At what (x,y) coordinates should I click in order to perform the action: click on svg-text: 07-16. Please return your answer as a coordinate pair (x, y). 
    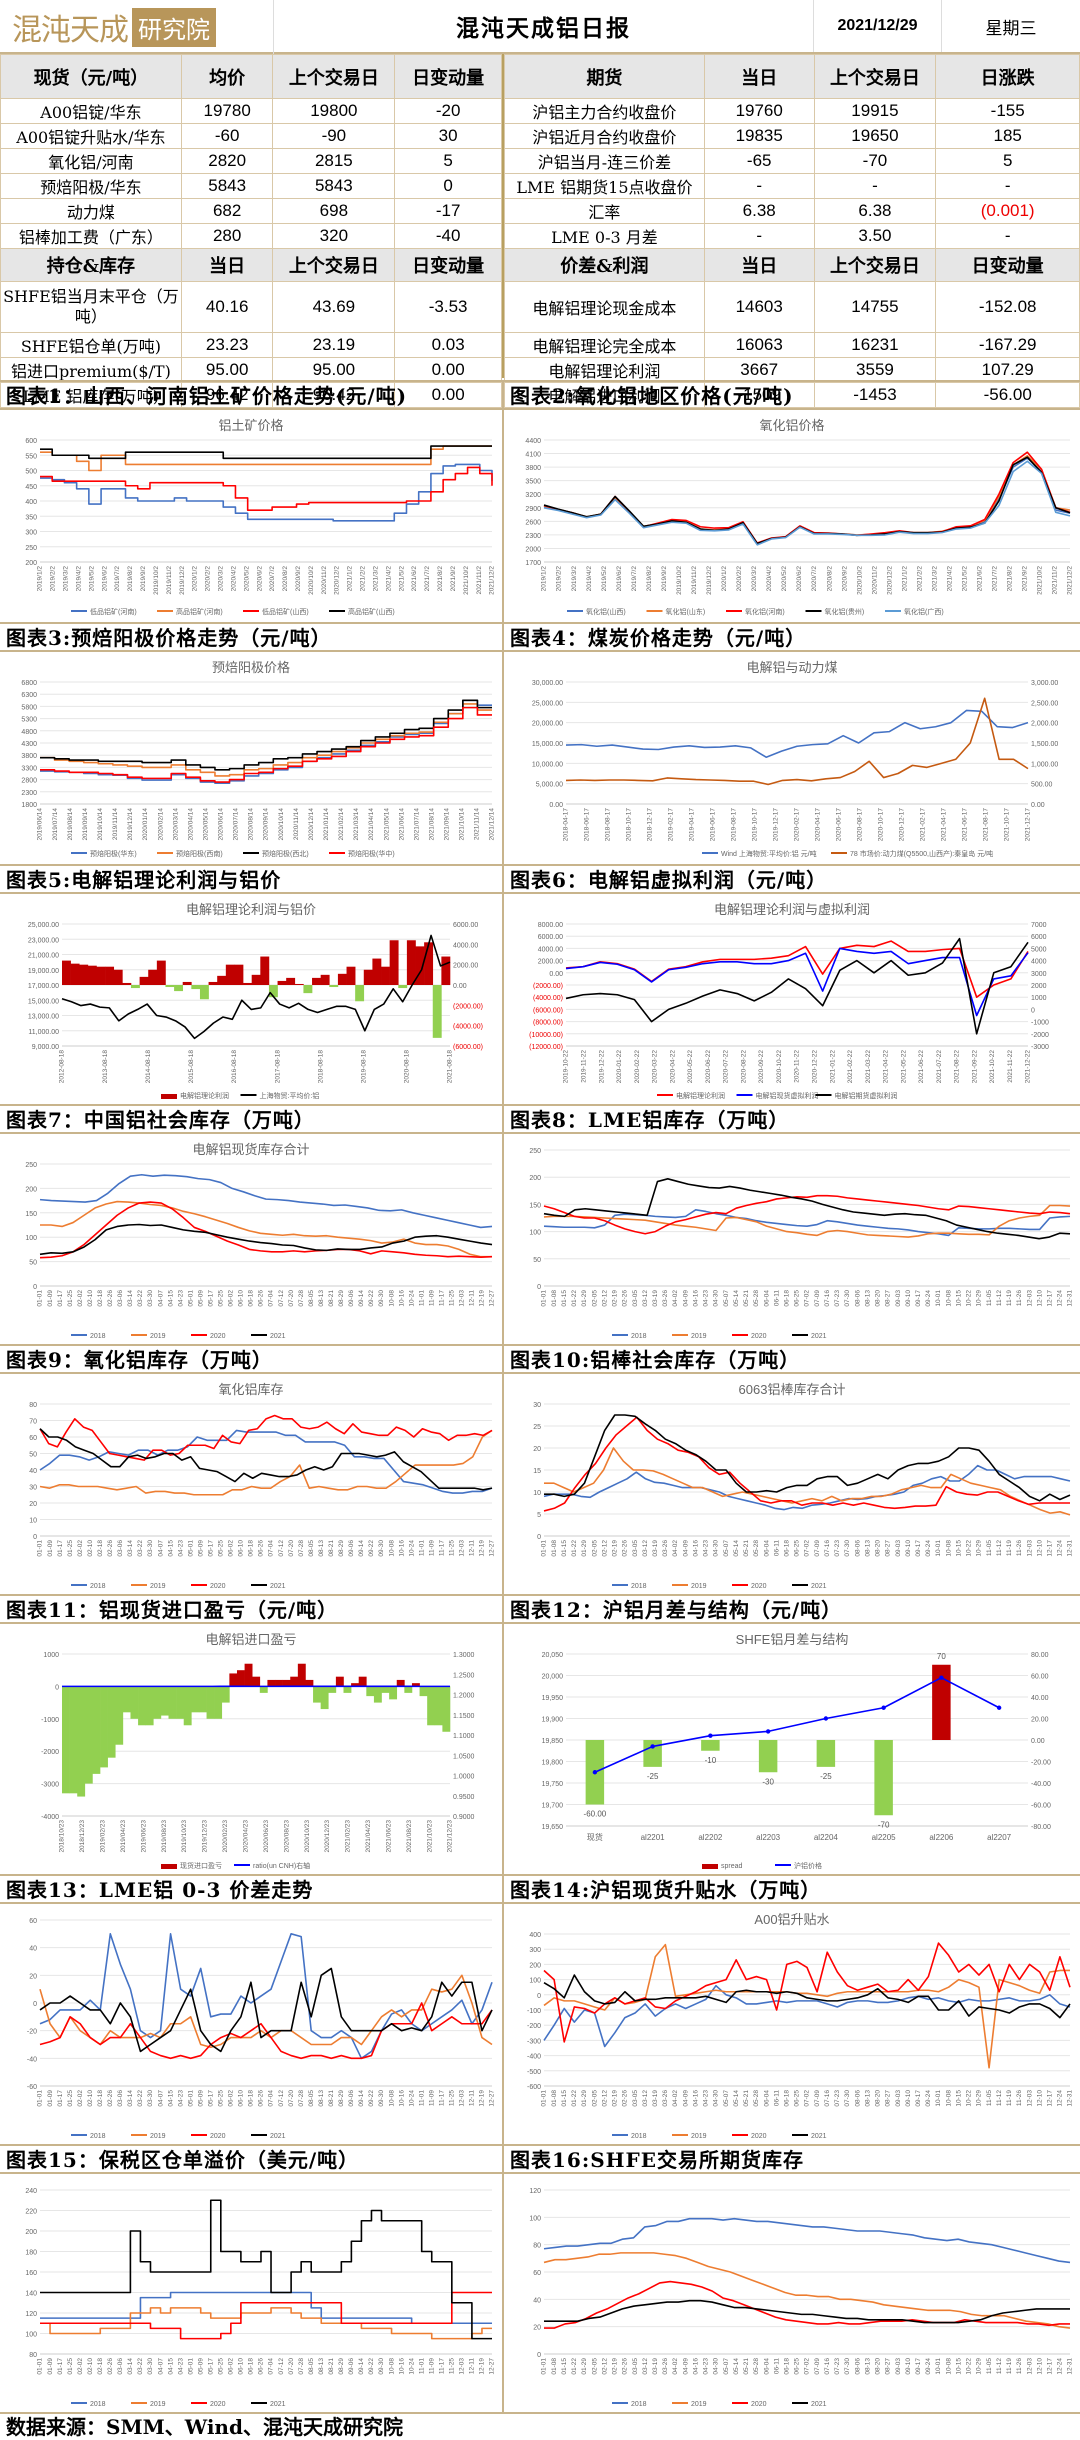
    Looking at the image, I should click on (827, 1548).